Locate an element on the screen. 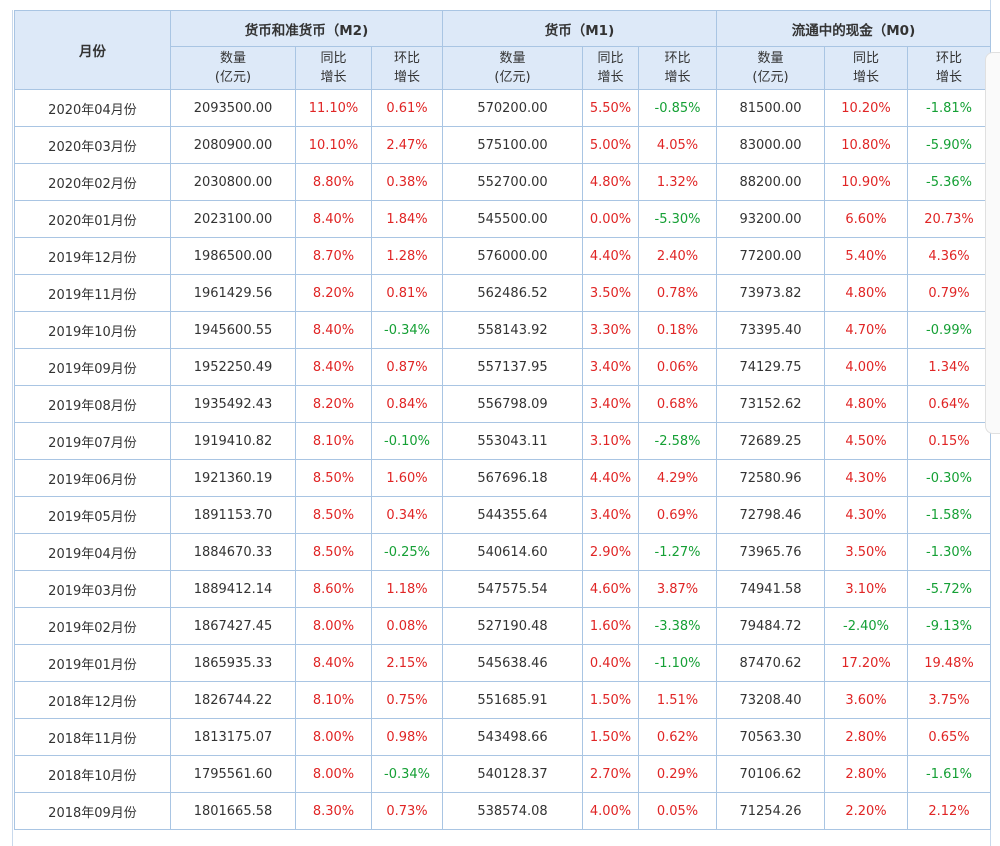 This screenshot has height=846, width=1000. month-cell: 2020年02月份 is located at coordinates (92, 182).